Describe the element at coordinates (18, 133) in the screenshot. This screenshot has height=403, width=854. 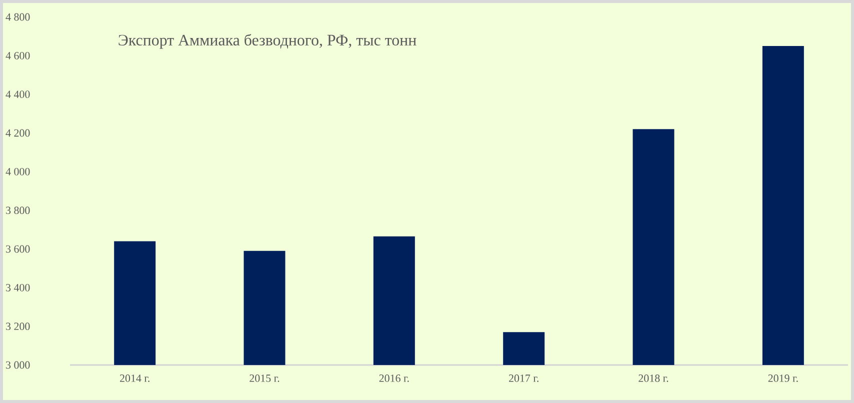
I see `y-tick-label: 4 200` at that location.